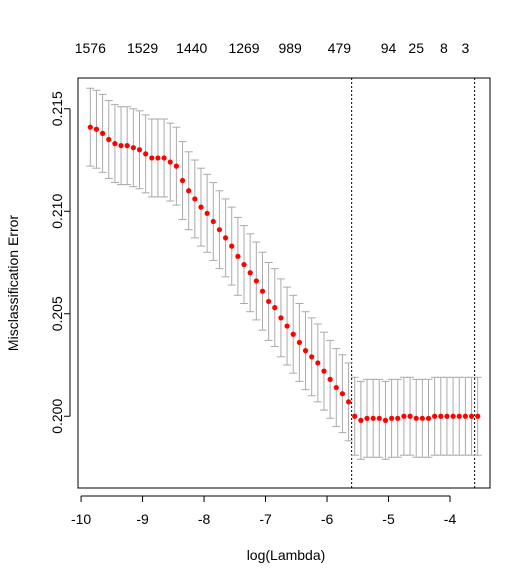  What do you see at coordinates (191, 48) in the screenshot?
I see `top-axis-label: 1440` at bounding box center [191, 48].